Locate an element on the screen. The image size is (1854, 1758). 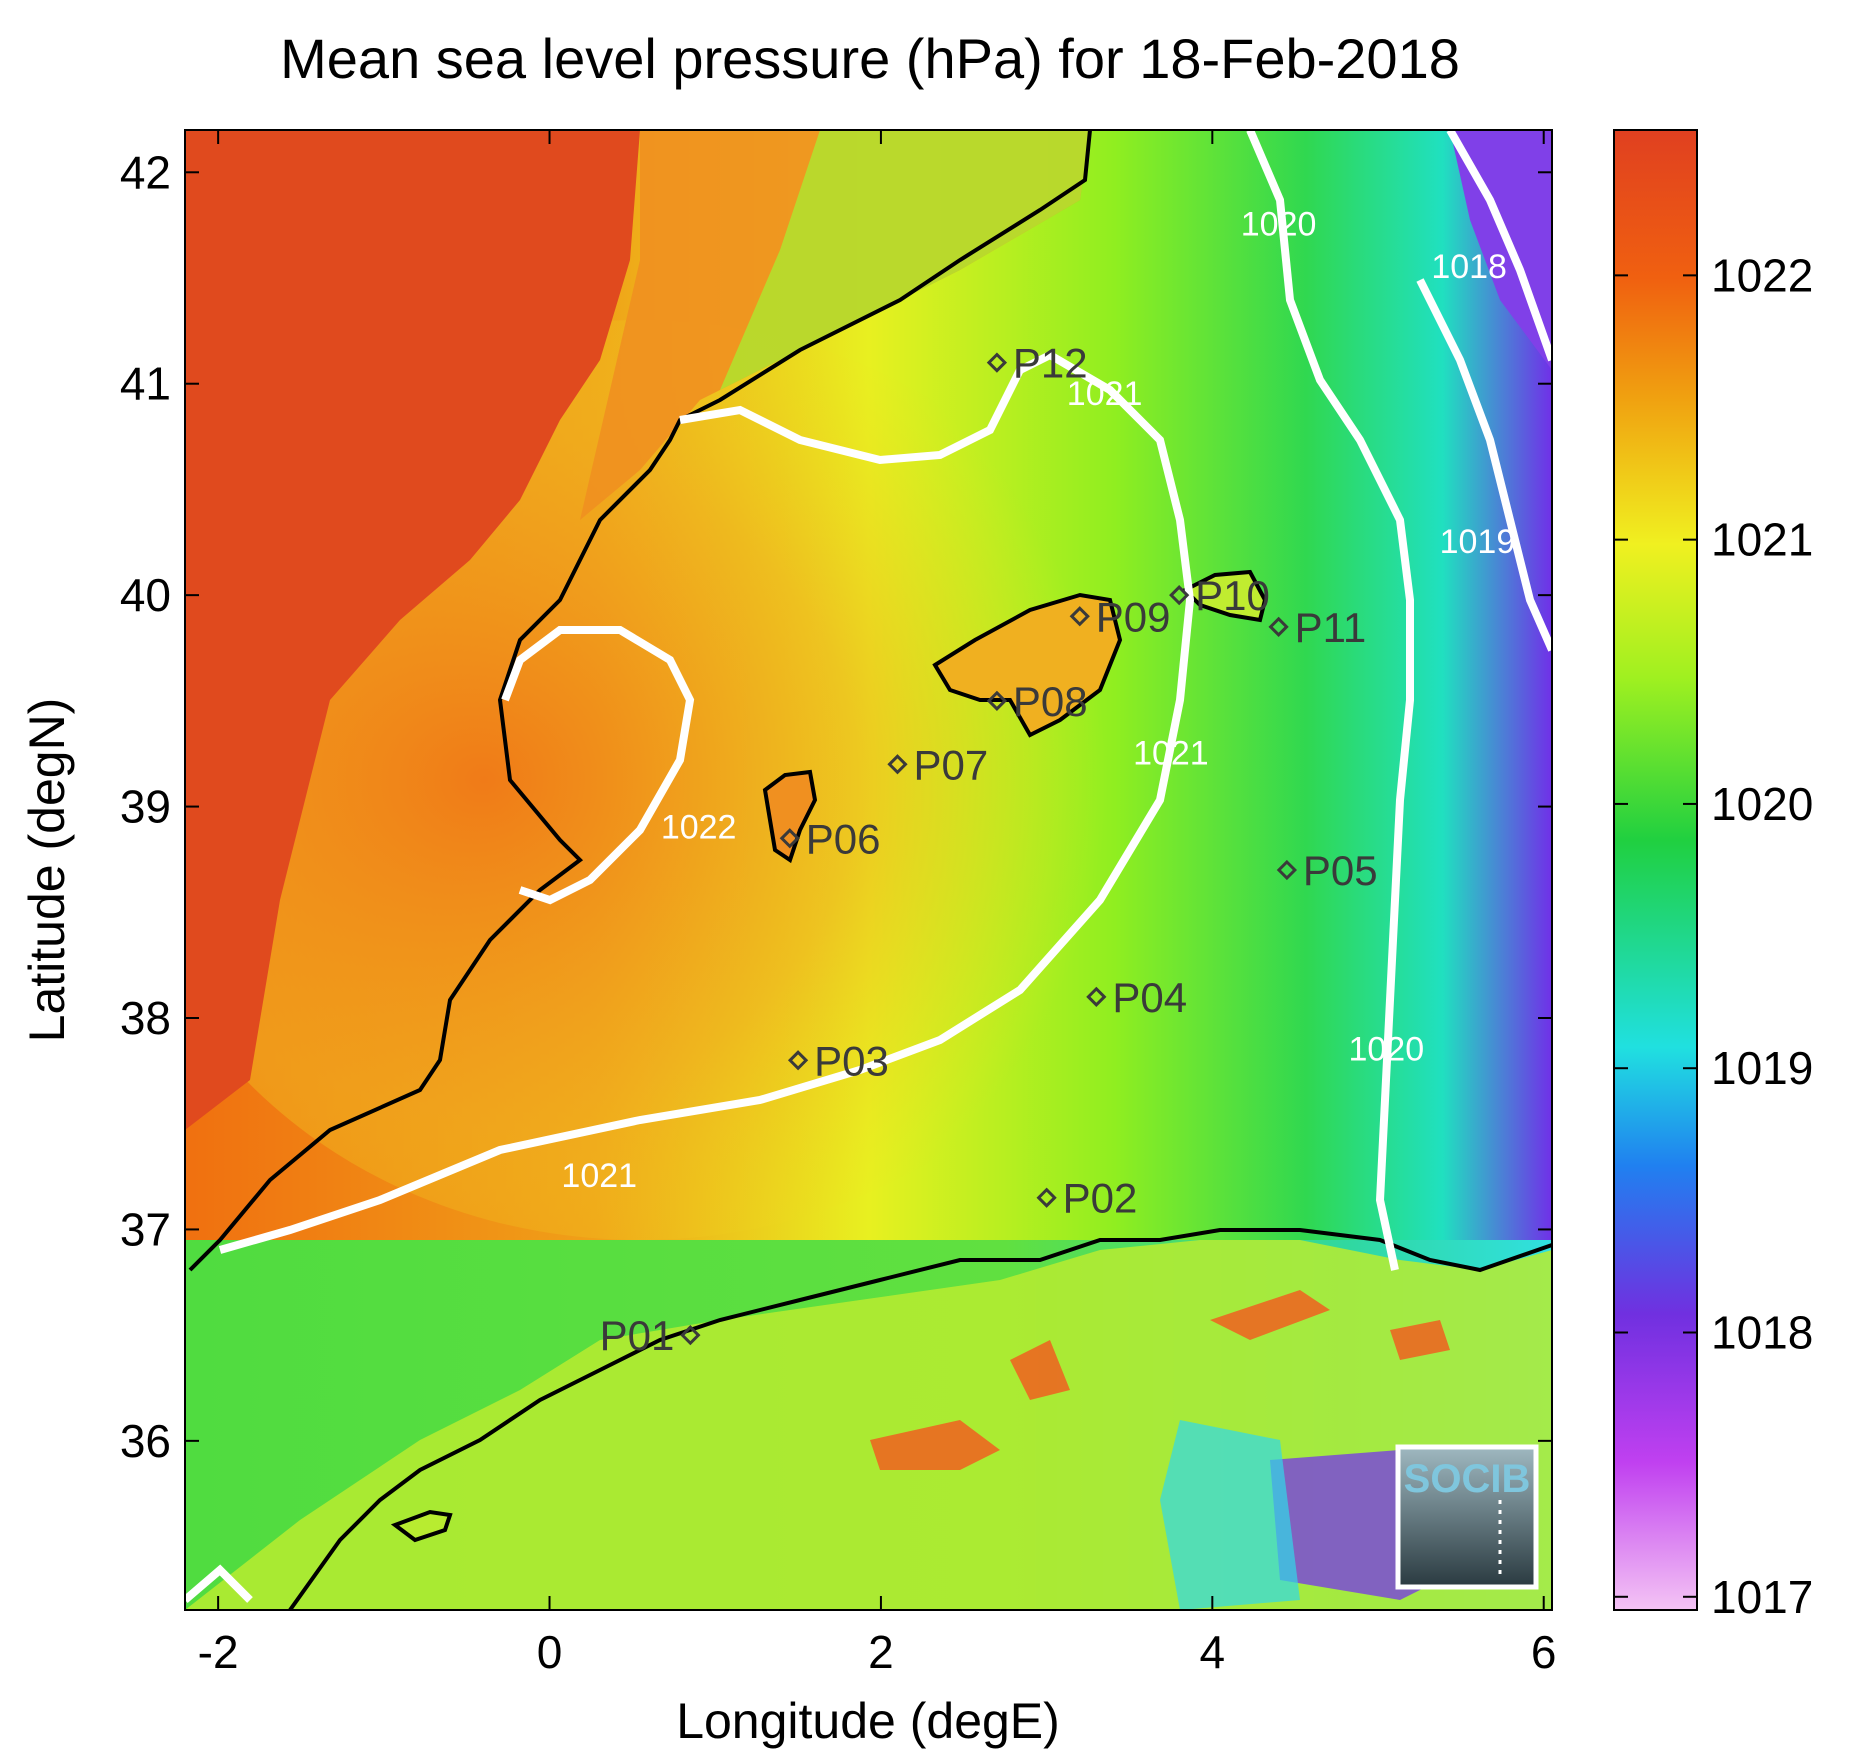
contour-label: 1019 is located at coordinates (1478, 542).